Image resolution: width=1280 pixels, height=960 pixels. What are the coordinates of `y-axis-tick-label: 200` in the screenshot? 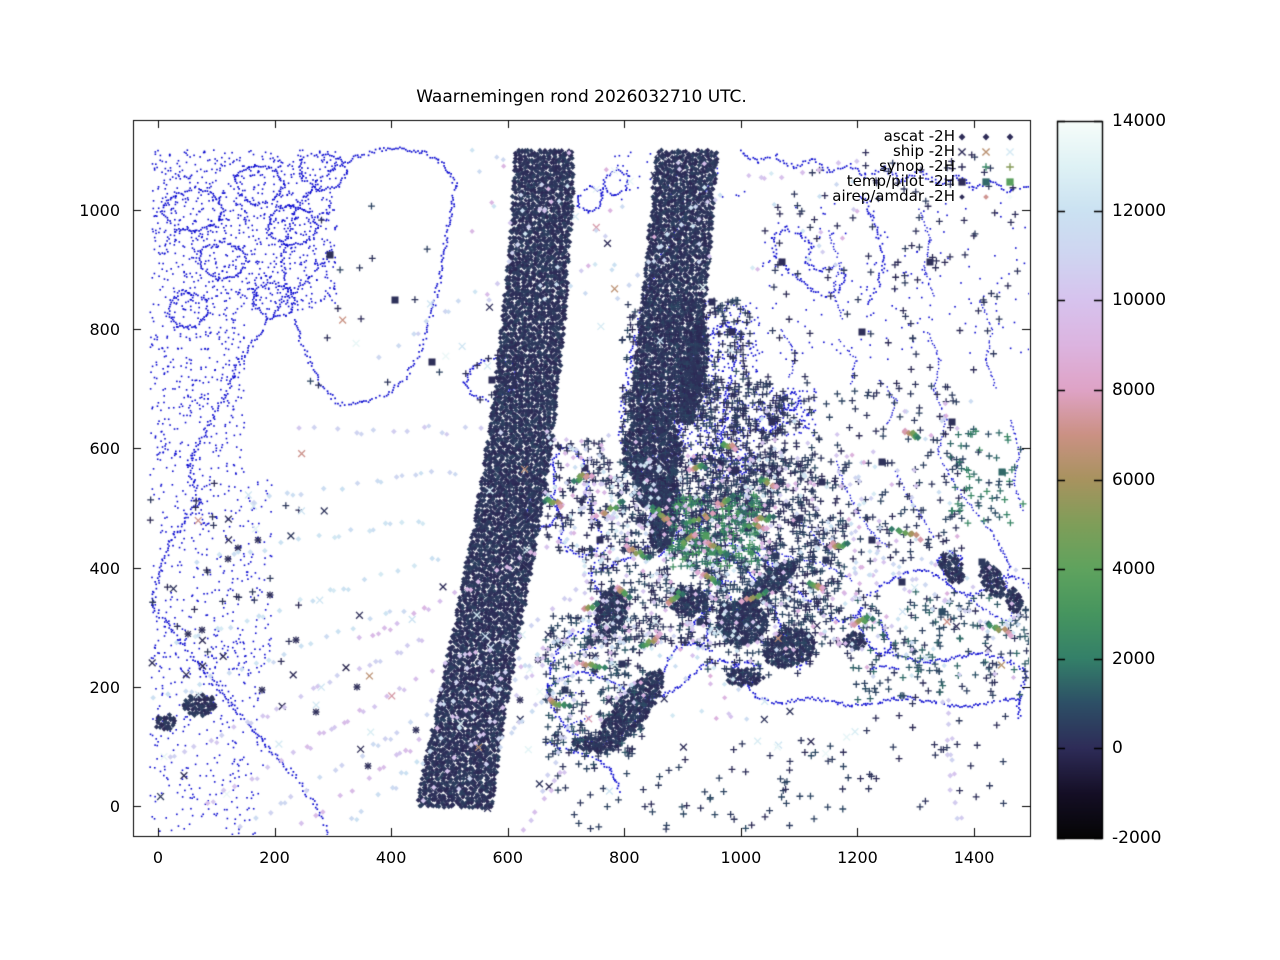 It's located at (104, 687).